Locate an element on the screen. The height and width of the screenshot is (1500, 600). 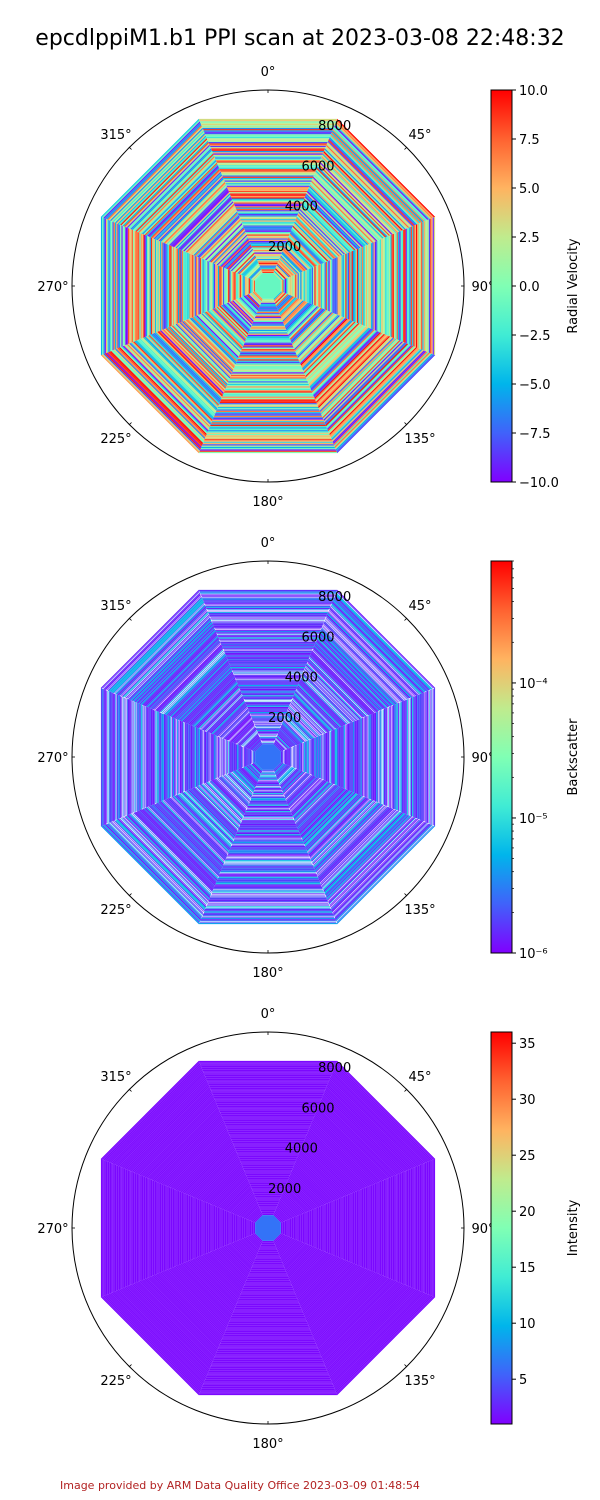
colorbar-tick-label: 20 is located at coordinates (527, 1212).